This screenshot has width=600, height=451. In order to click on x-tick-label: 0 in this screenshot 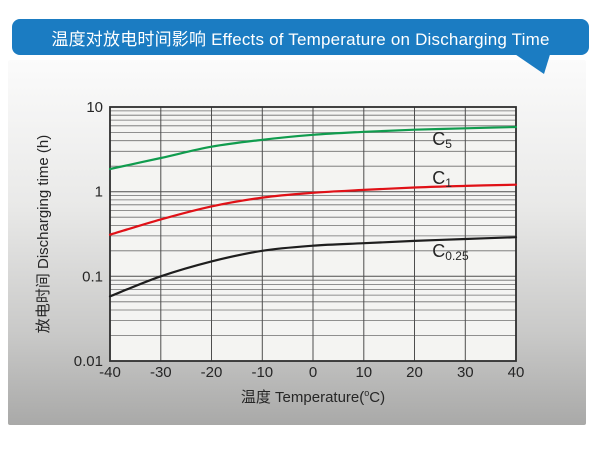, I will do `click(313, 372)`.